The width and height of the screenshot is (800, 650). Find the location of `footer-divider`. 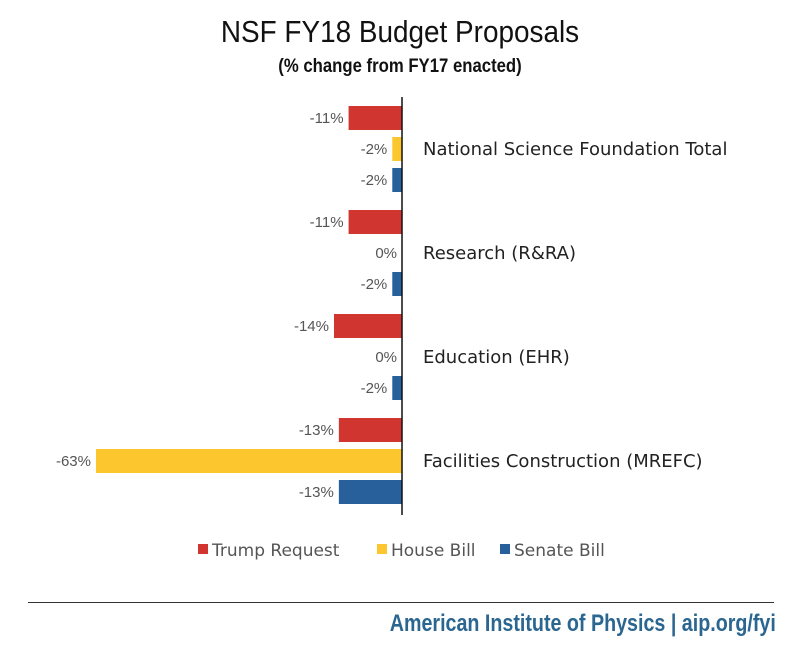

footer-divider is located at coordinates (401, 602).